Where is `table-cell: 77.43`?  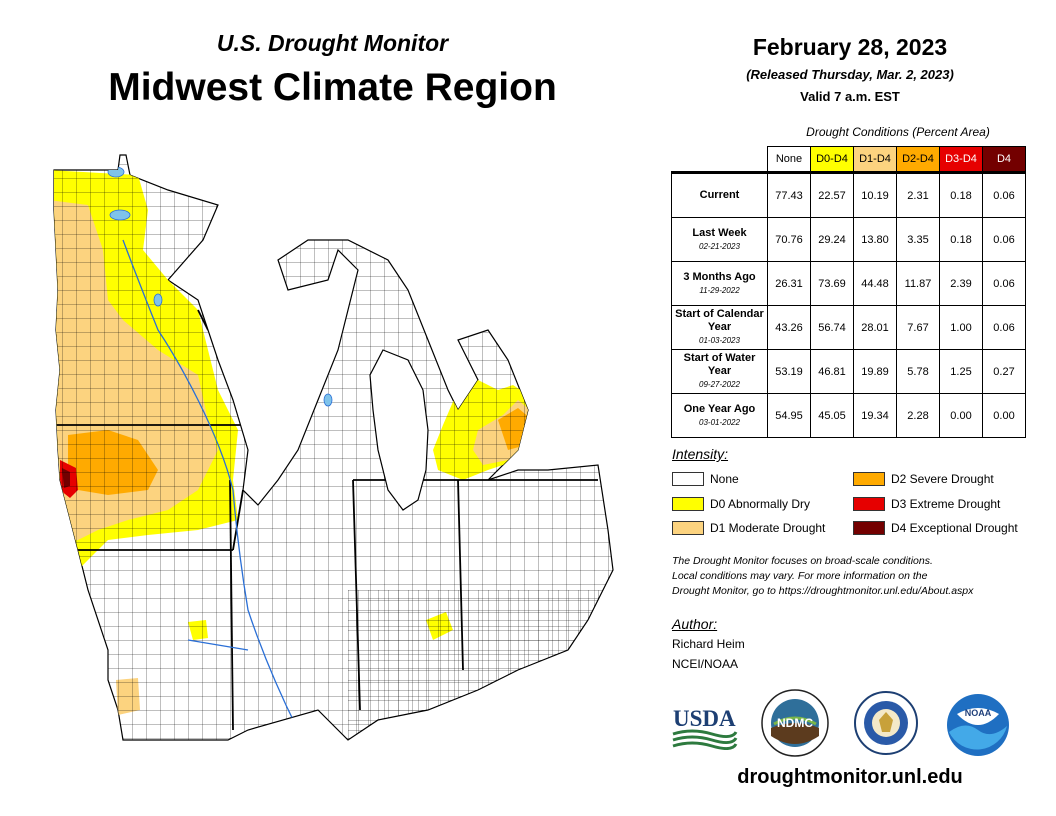
table-cell: 77.43 is located at coordinates (789, 194).